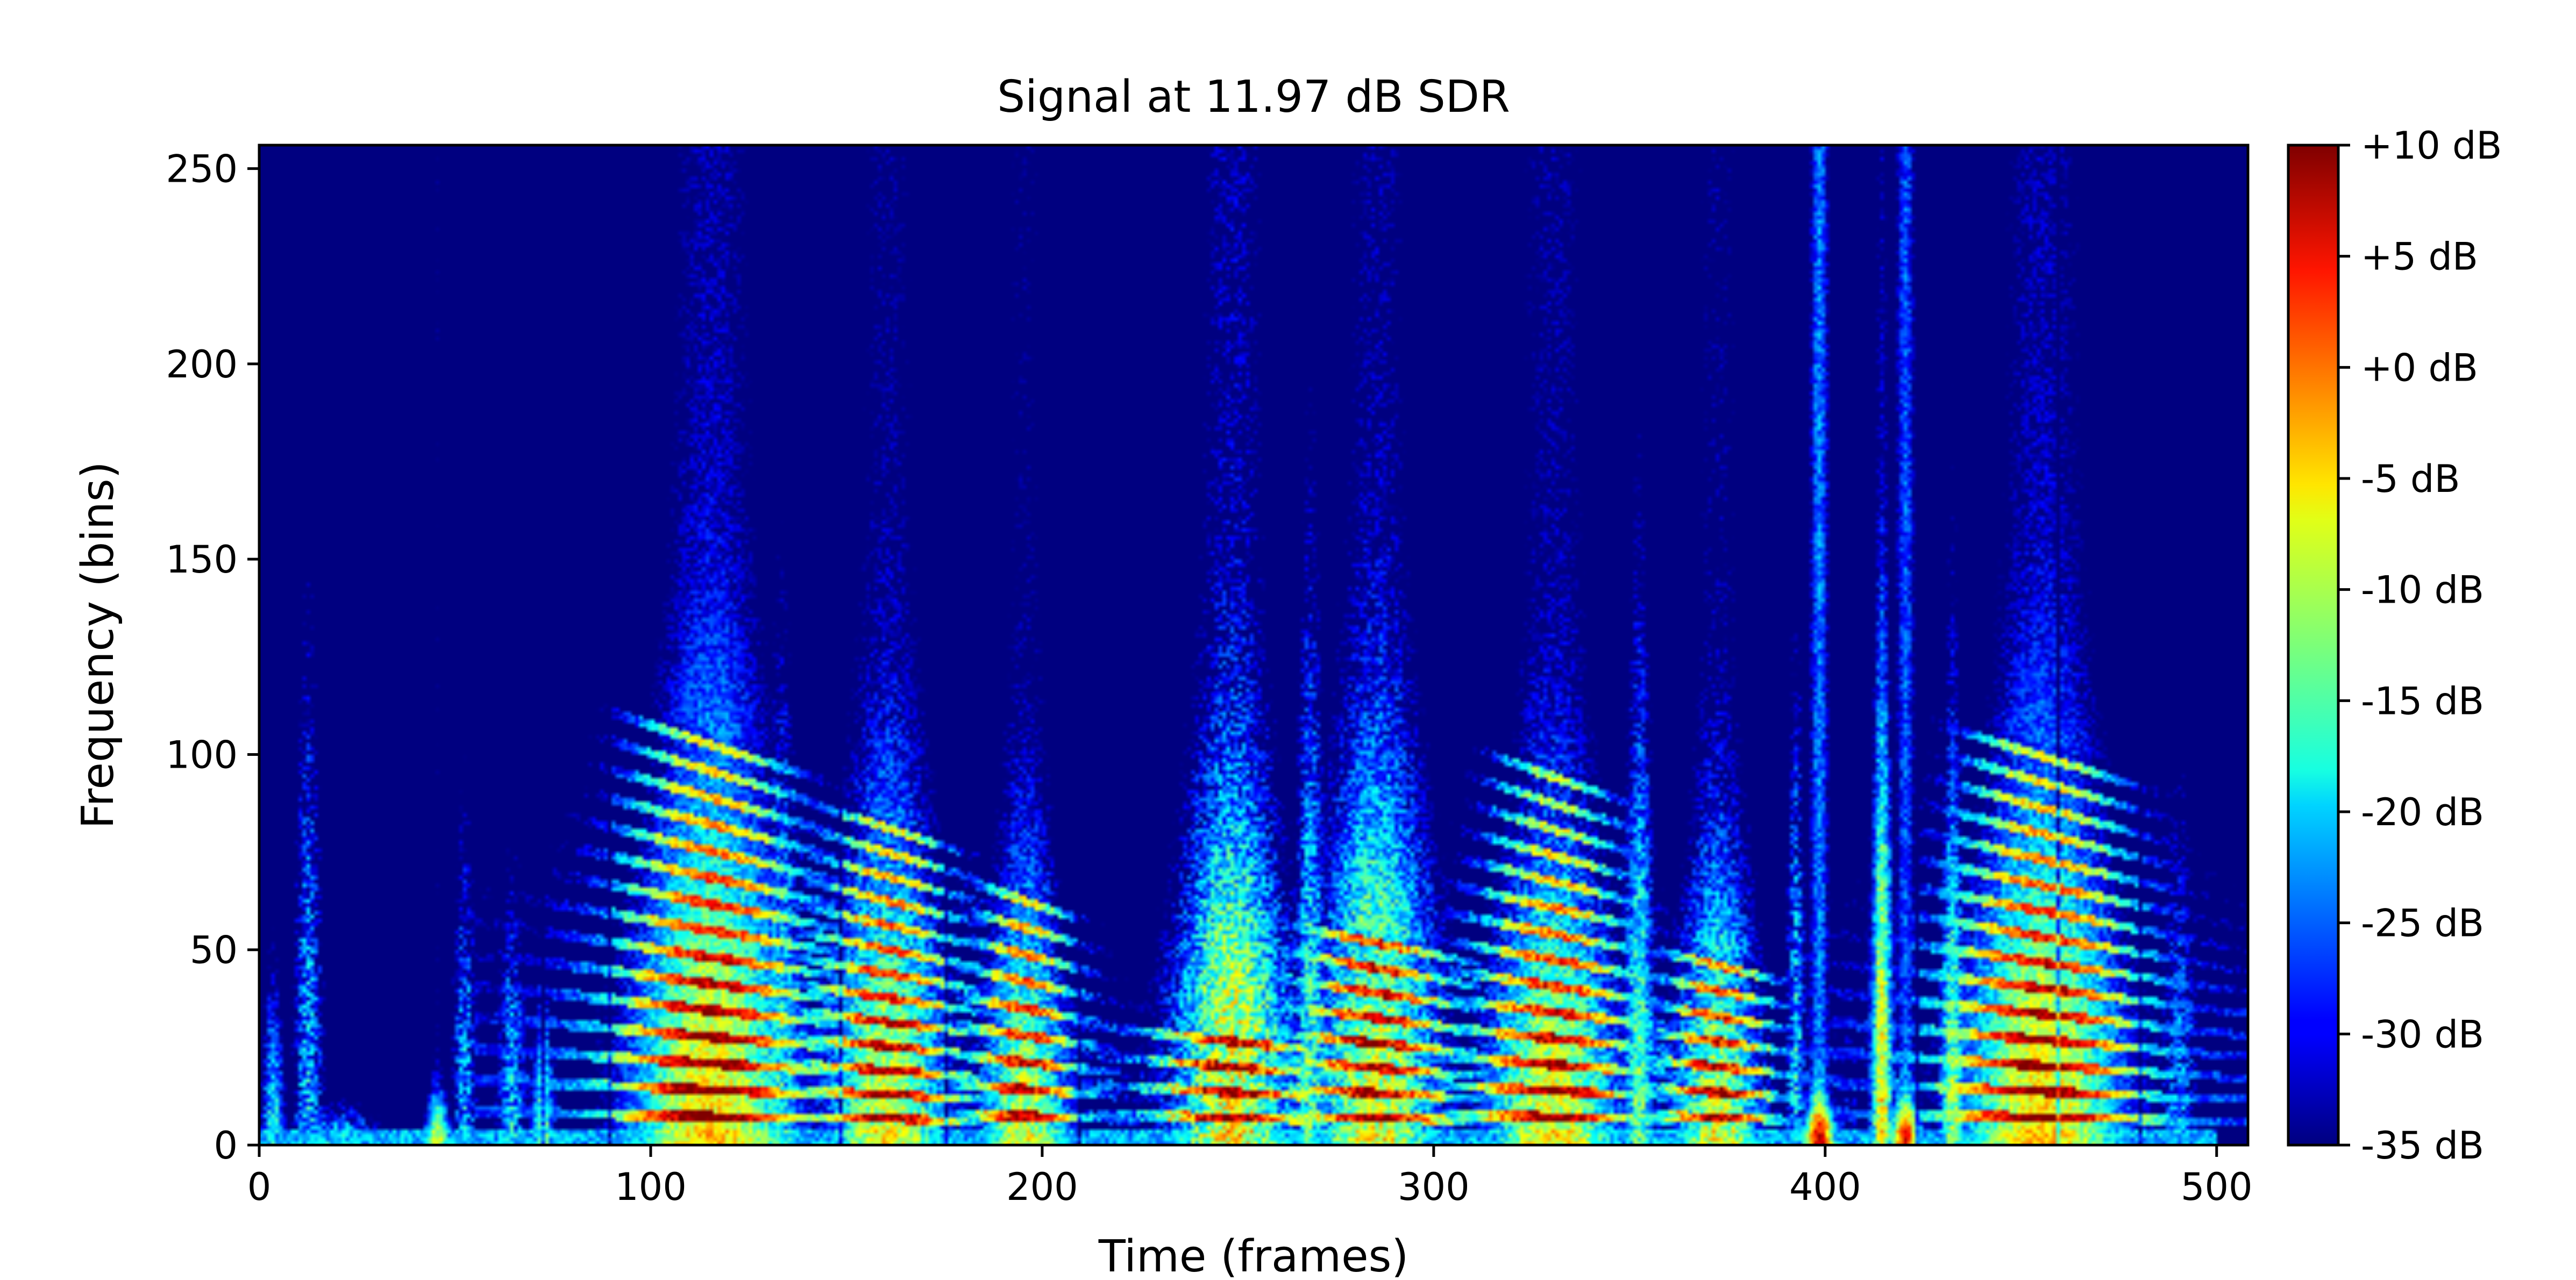  I want to click on y-tick-label: 250, so click(202, 169).